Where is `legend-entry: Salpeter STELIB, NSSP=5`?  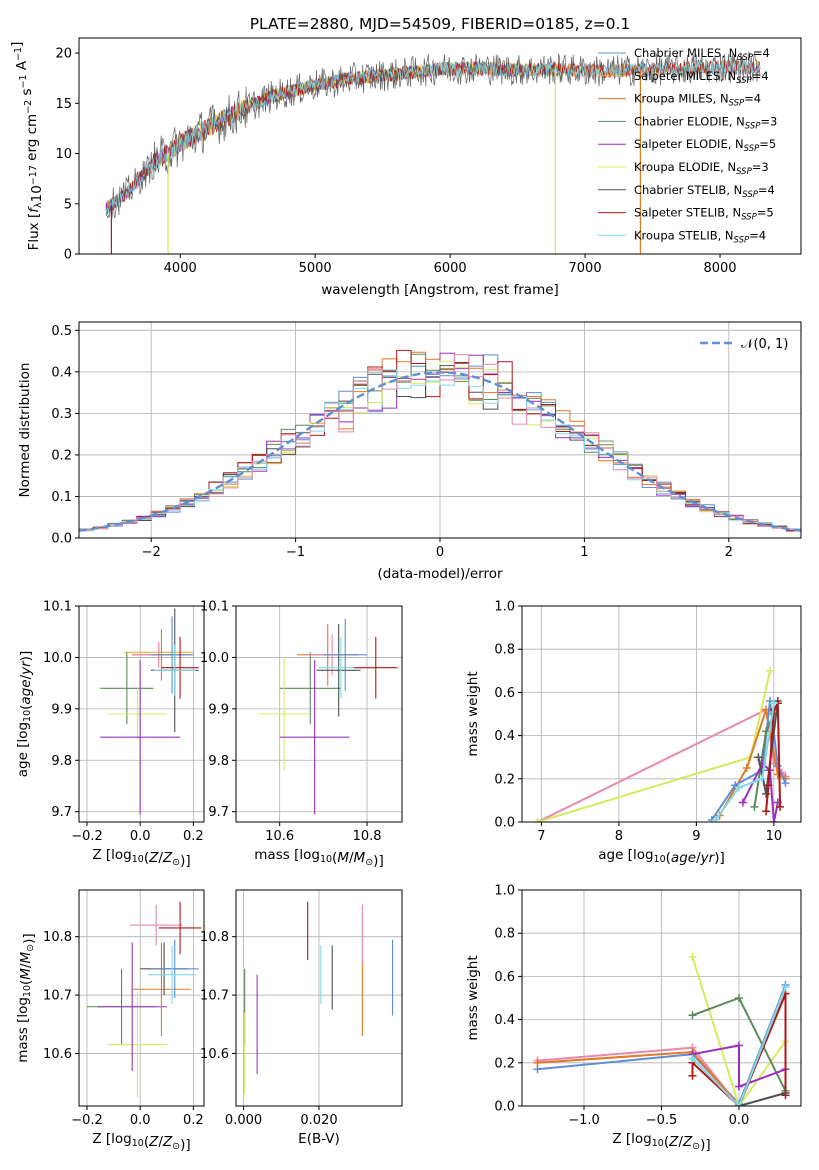
legend-entry: Salpeter STELIB, NSSP=5 is located at coordinates (704, 214).